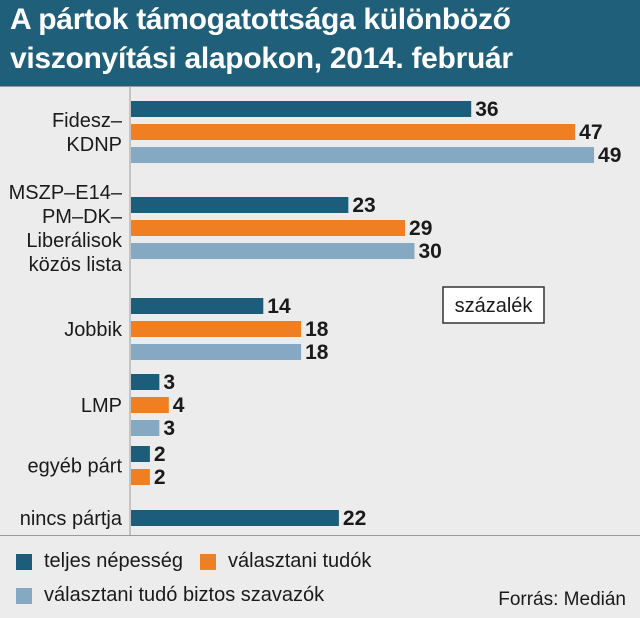 This screenshot has width=640, height=618. What do you see at coordinates (24, 595) in the screenshot?
I see `legend-swatch-biztos` at bounding box center [24, 595].